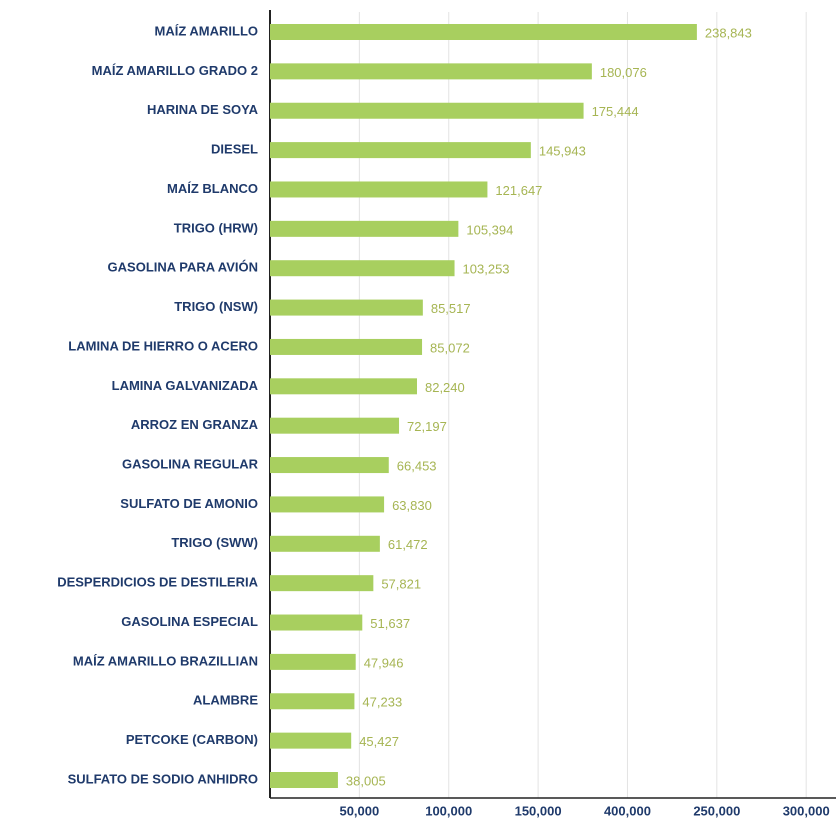  Describe the element at coordinates (189, 621) in the screenshot. I see `category-label: GASOLINA ESPECIAL` at that location.